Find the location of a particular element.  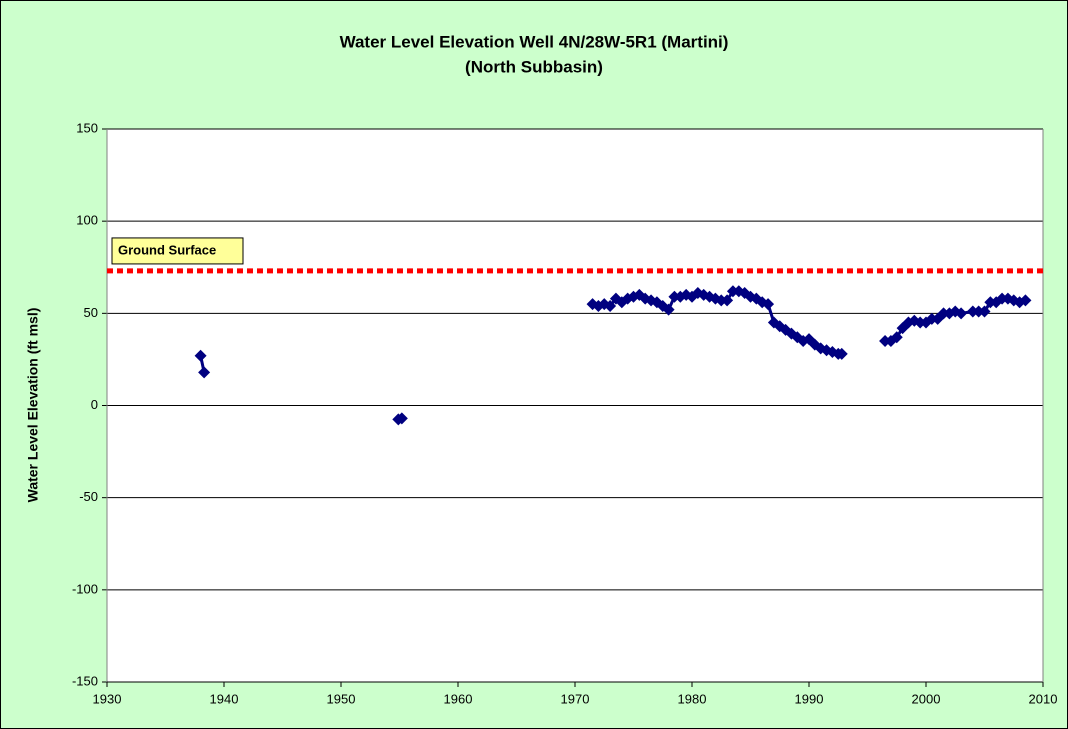

y-tick-label: 100 is located at coordinates (87, 220).